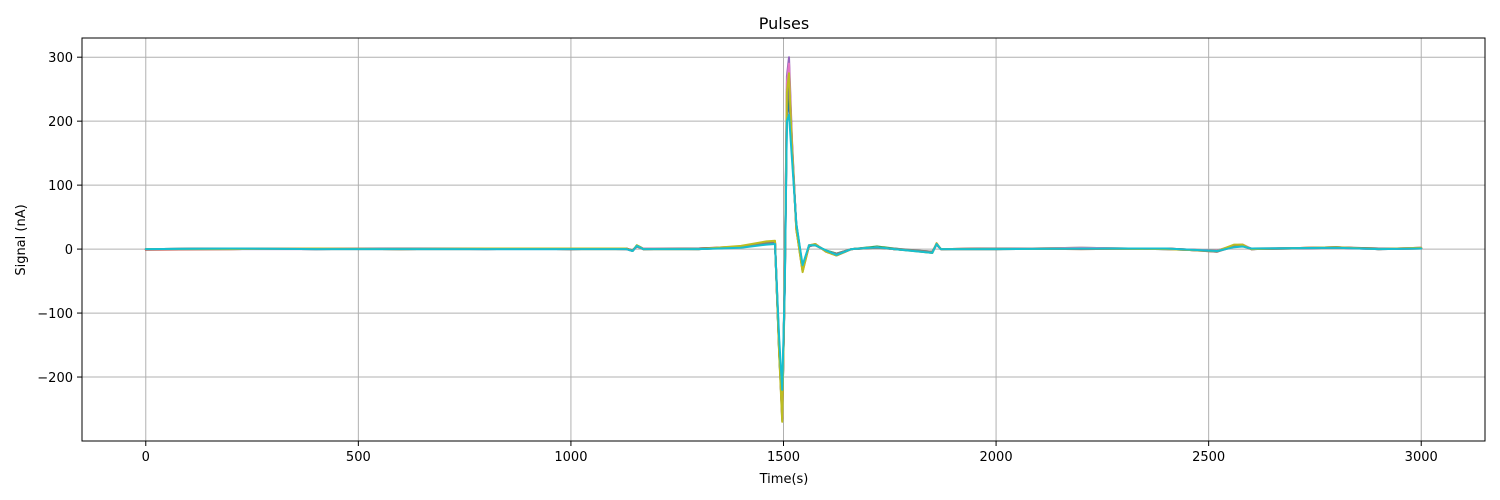 The image size is (1500, 500). Describe the element at coordinates (59, 218) in the screenshot. I see `y-axis: −200 −100 0 100 200 300` at that location.